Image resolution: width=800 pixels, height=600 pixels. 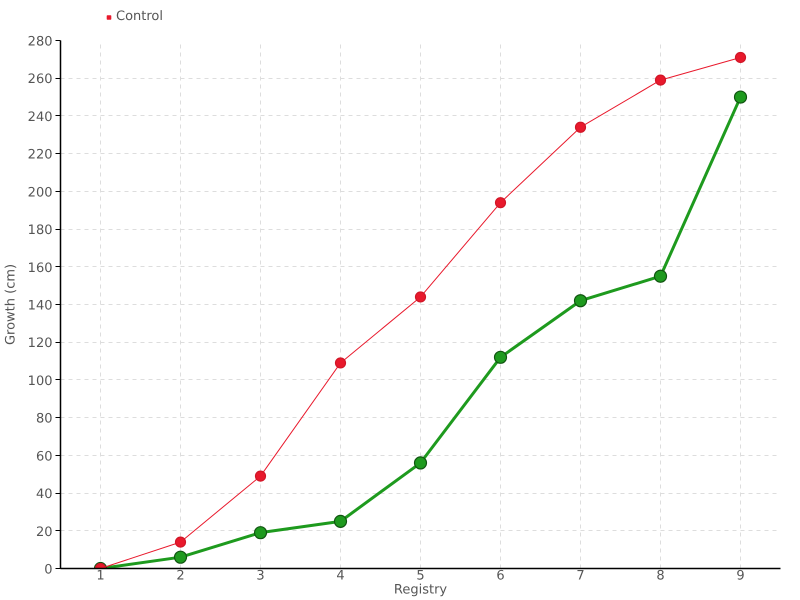 What do you see at coordinates (40, 117) in the screenshot?
I see `y-tick-label: 240` at bounding box center [40, 117].